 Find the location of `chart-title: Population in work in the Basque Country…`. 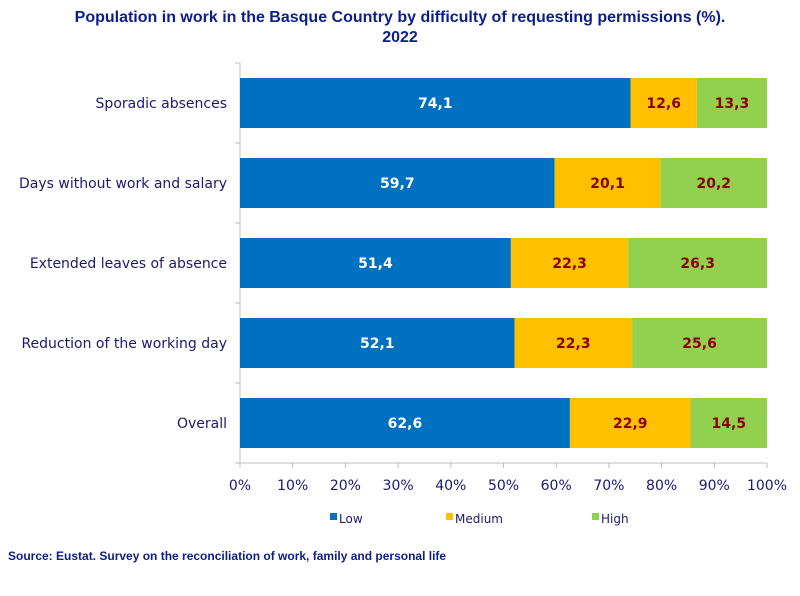

chart-title: Population in work in the Basque Country… is located at coordinates (400, 27).